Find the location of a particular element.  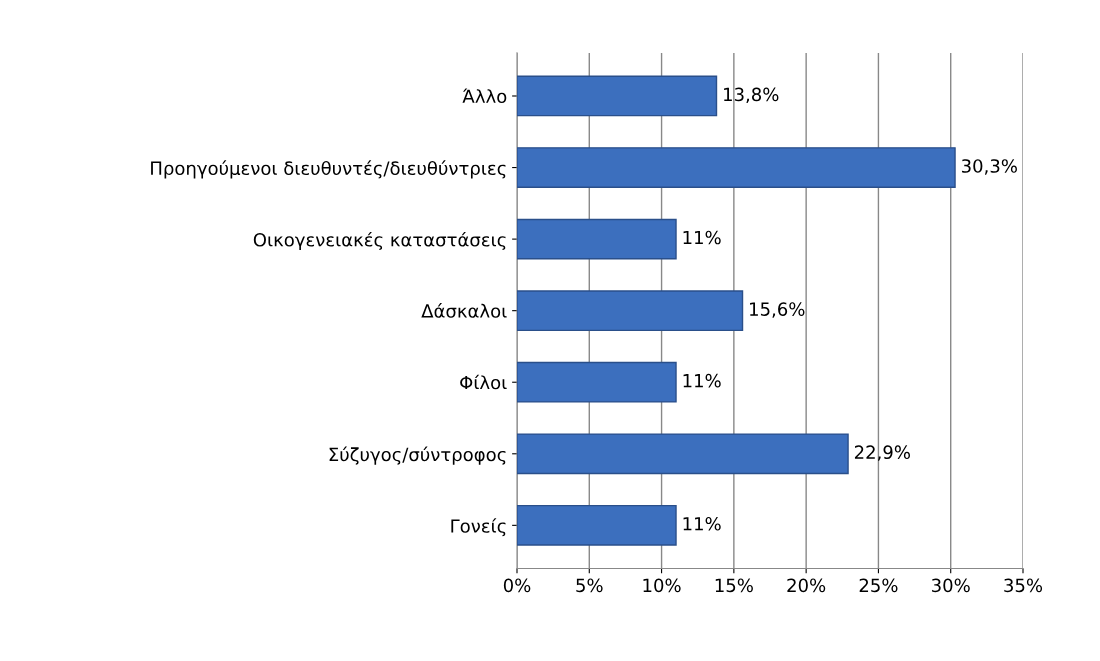

y-tick-label: Δάσκαλοι is located at coordinates (464, 310).